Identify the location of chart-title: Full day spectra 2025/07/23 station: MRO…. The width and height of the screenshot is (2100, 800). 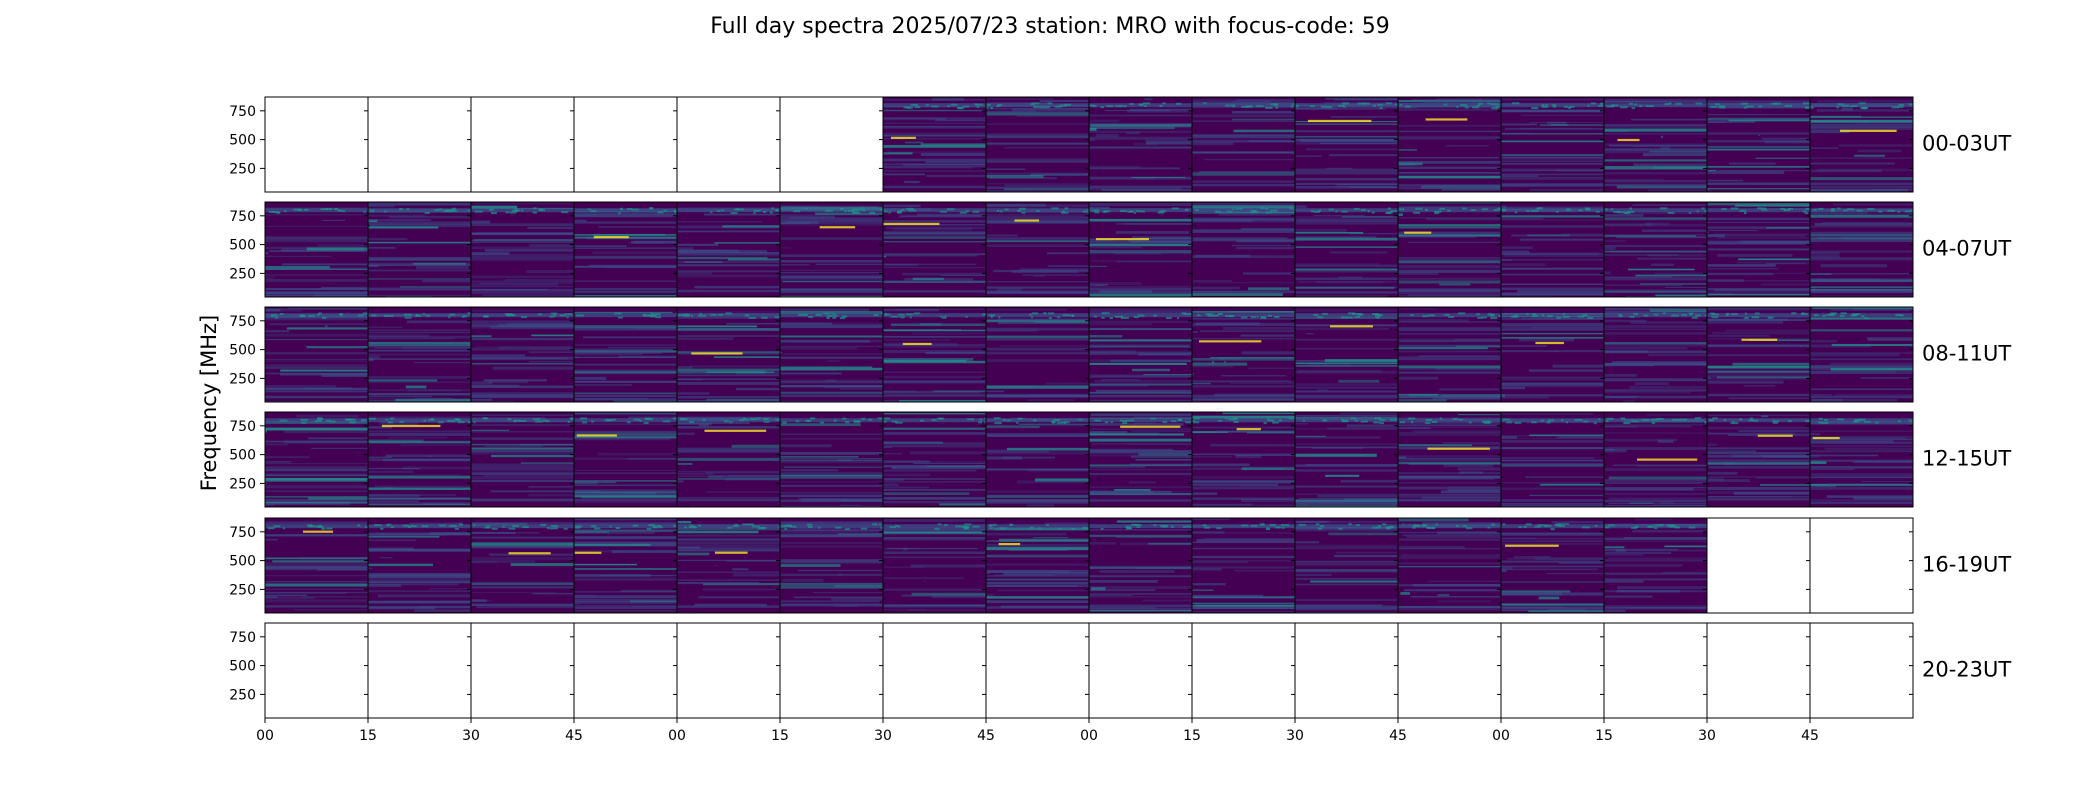
(1050, 26).